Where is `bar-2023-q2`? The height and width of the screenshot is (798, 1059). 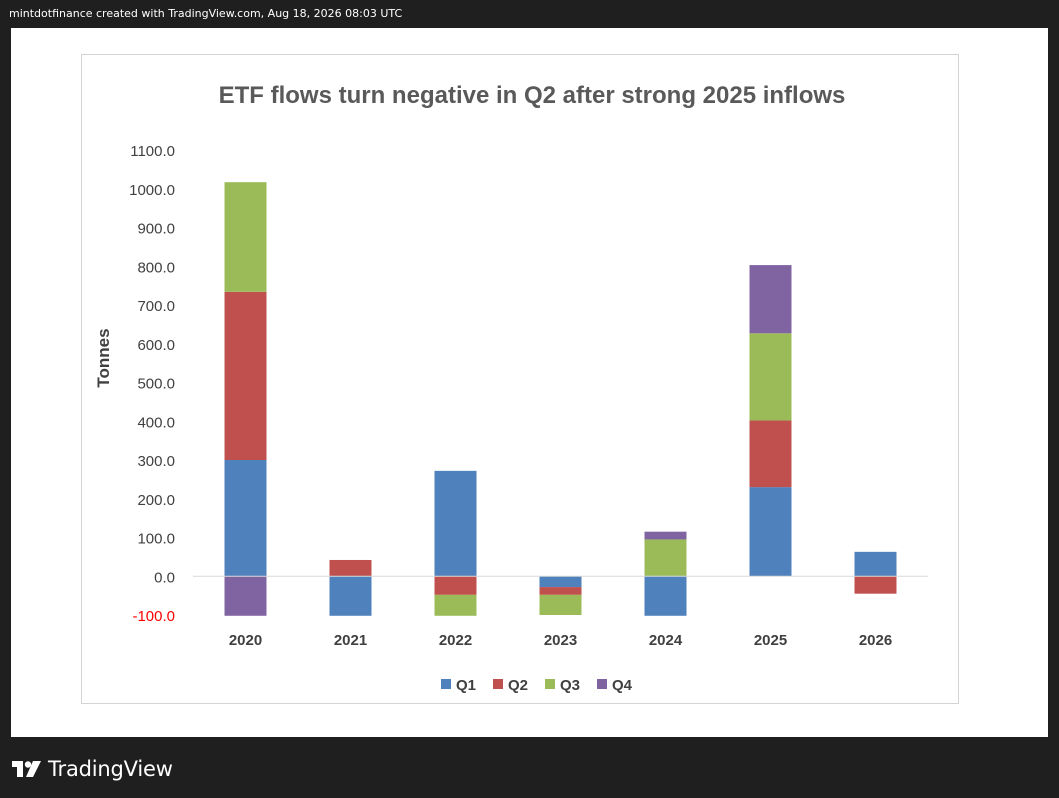 bar-2023-q2 is located at coordinates (560, 591).